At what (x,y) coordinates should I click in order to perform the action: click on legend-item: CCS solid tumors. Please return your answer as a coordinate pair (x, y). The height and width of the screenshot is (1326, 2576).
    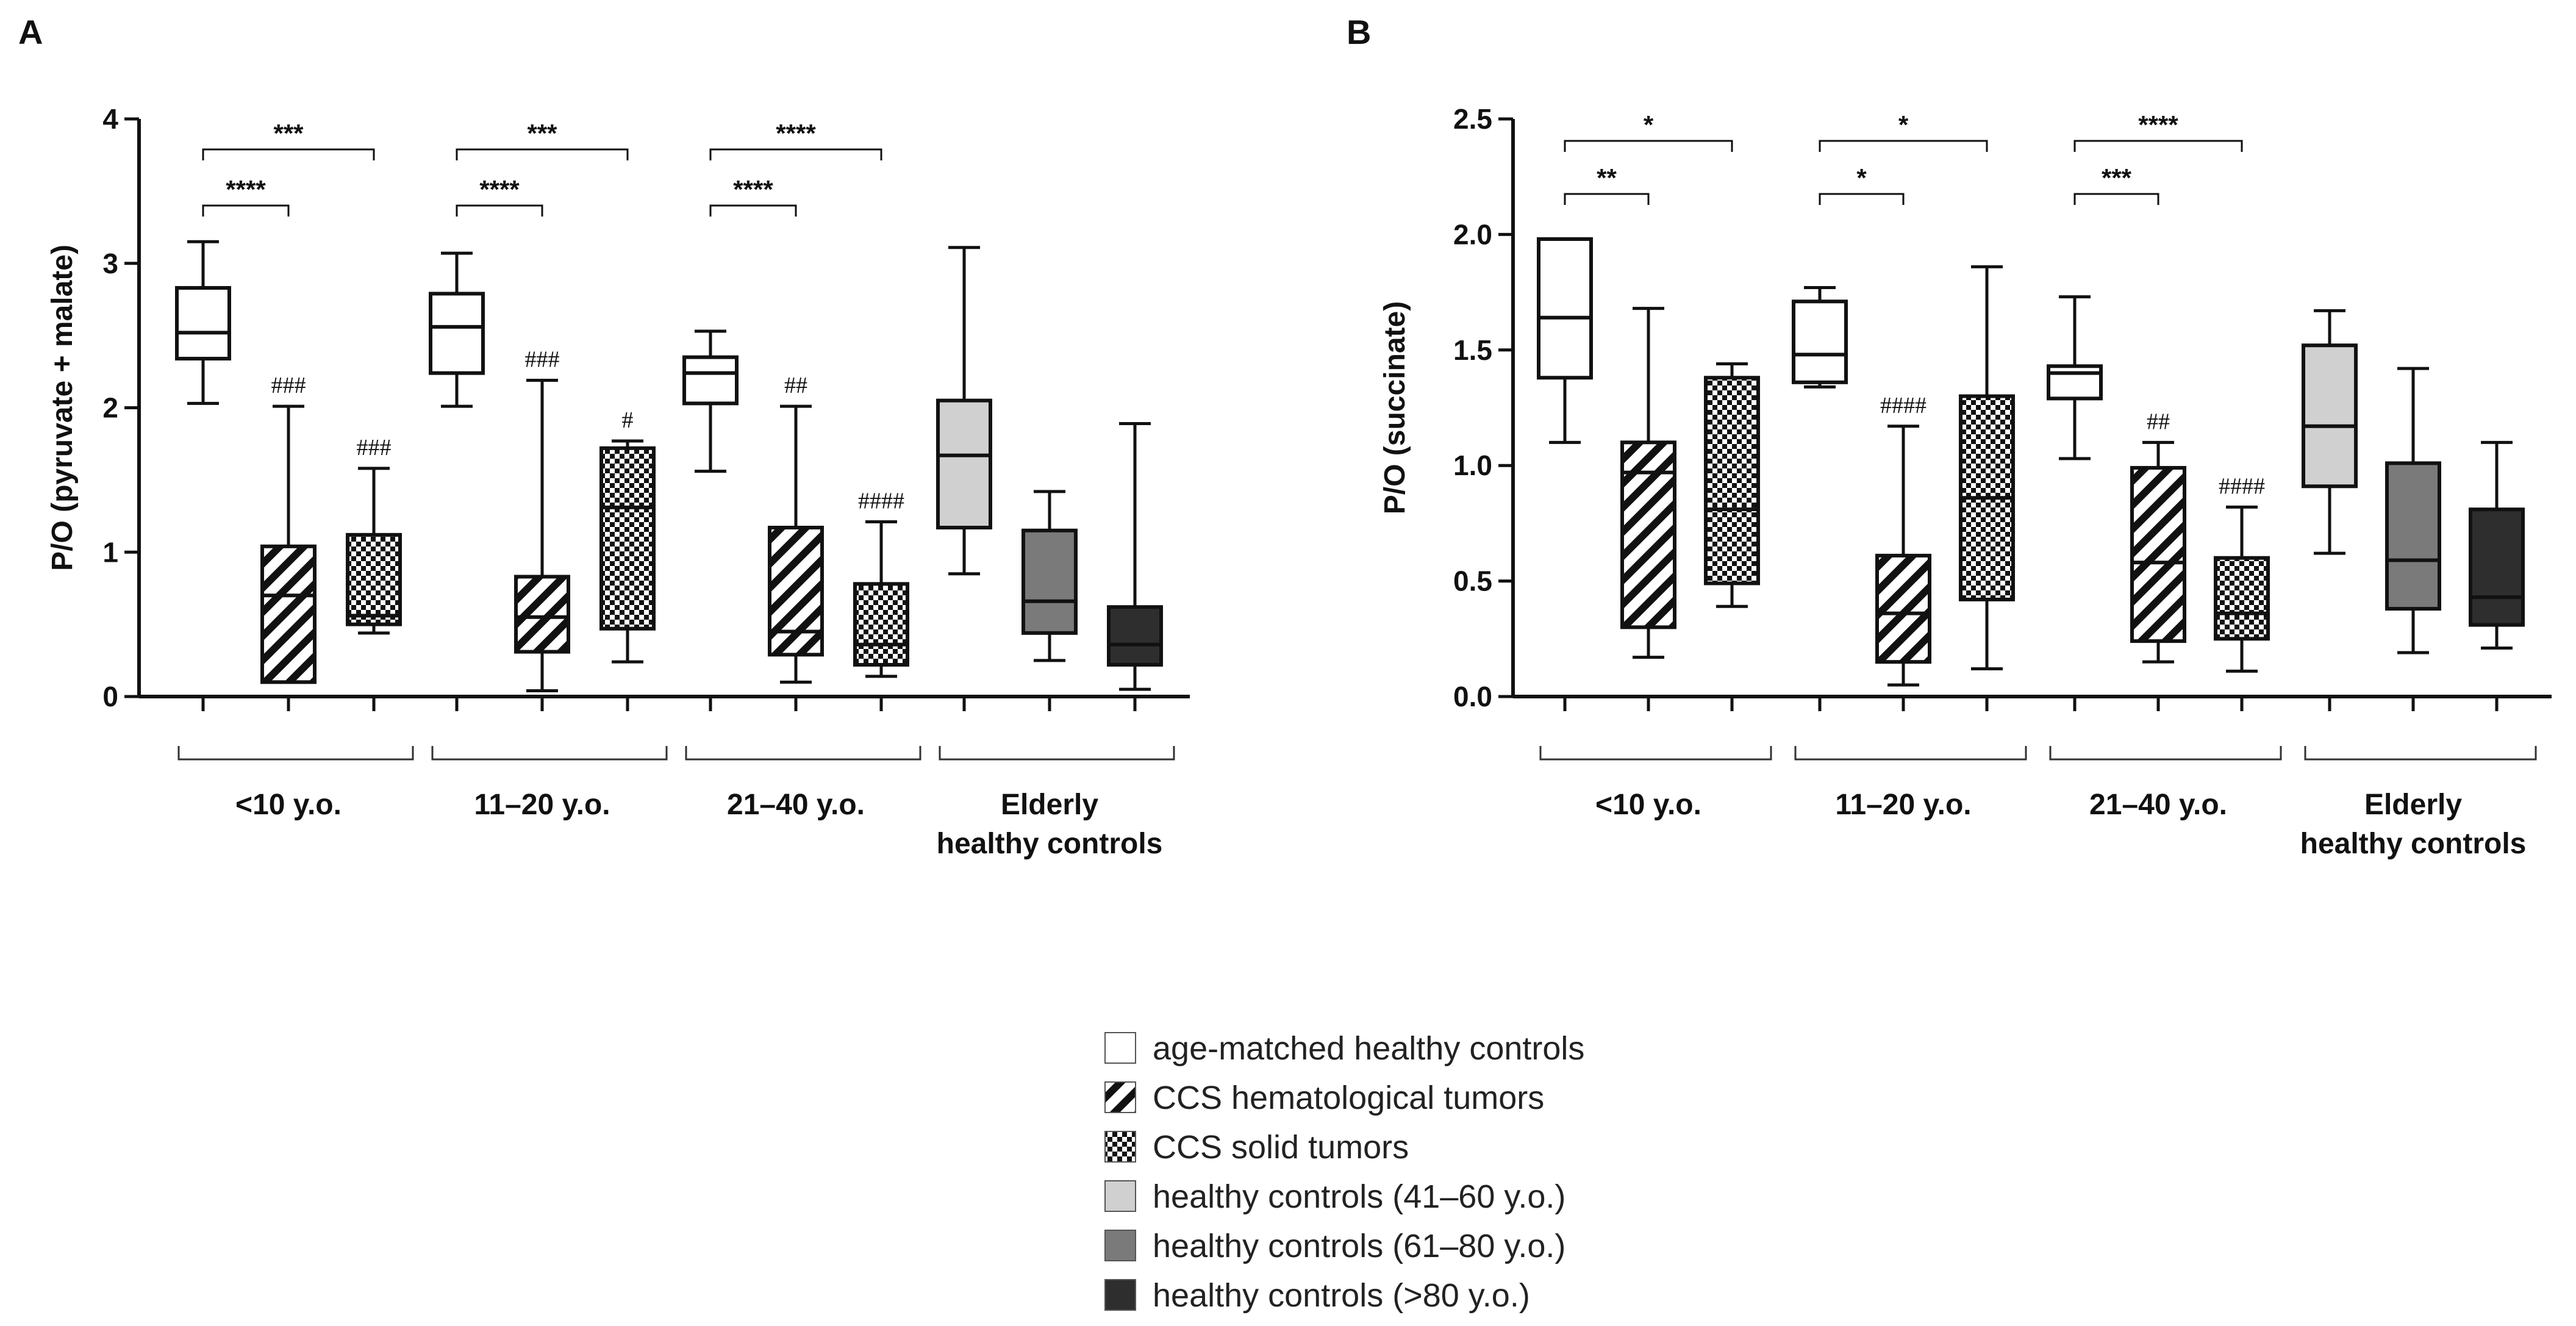
    Looking at the image, I should click on (1256, 1147).